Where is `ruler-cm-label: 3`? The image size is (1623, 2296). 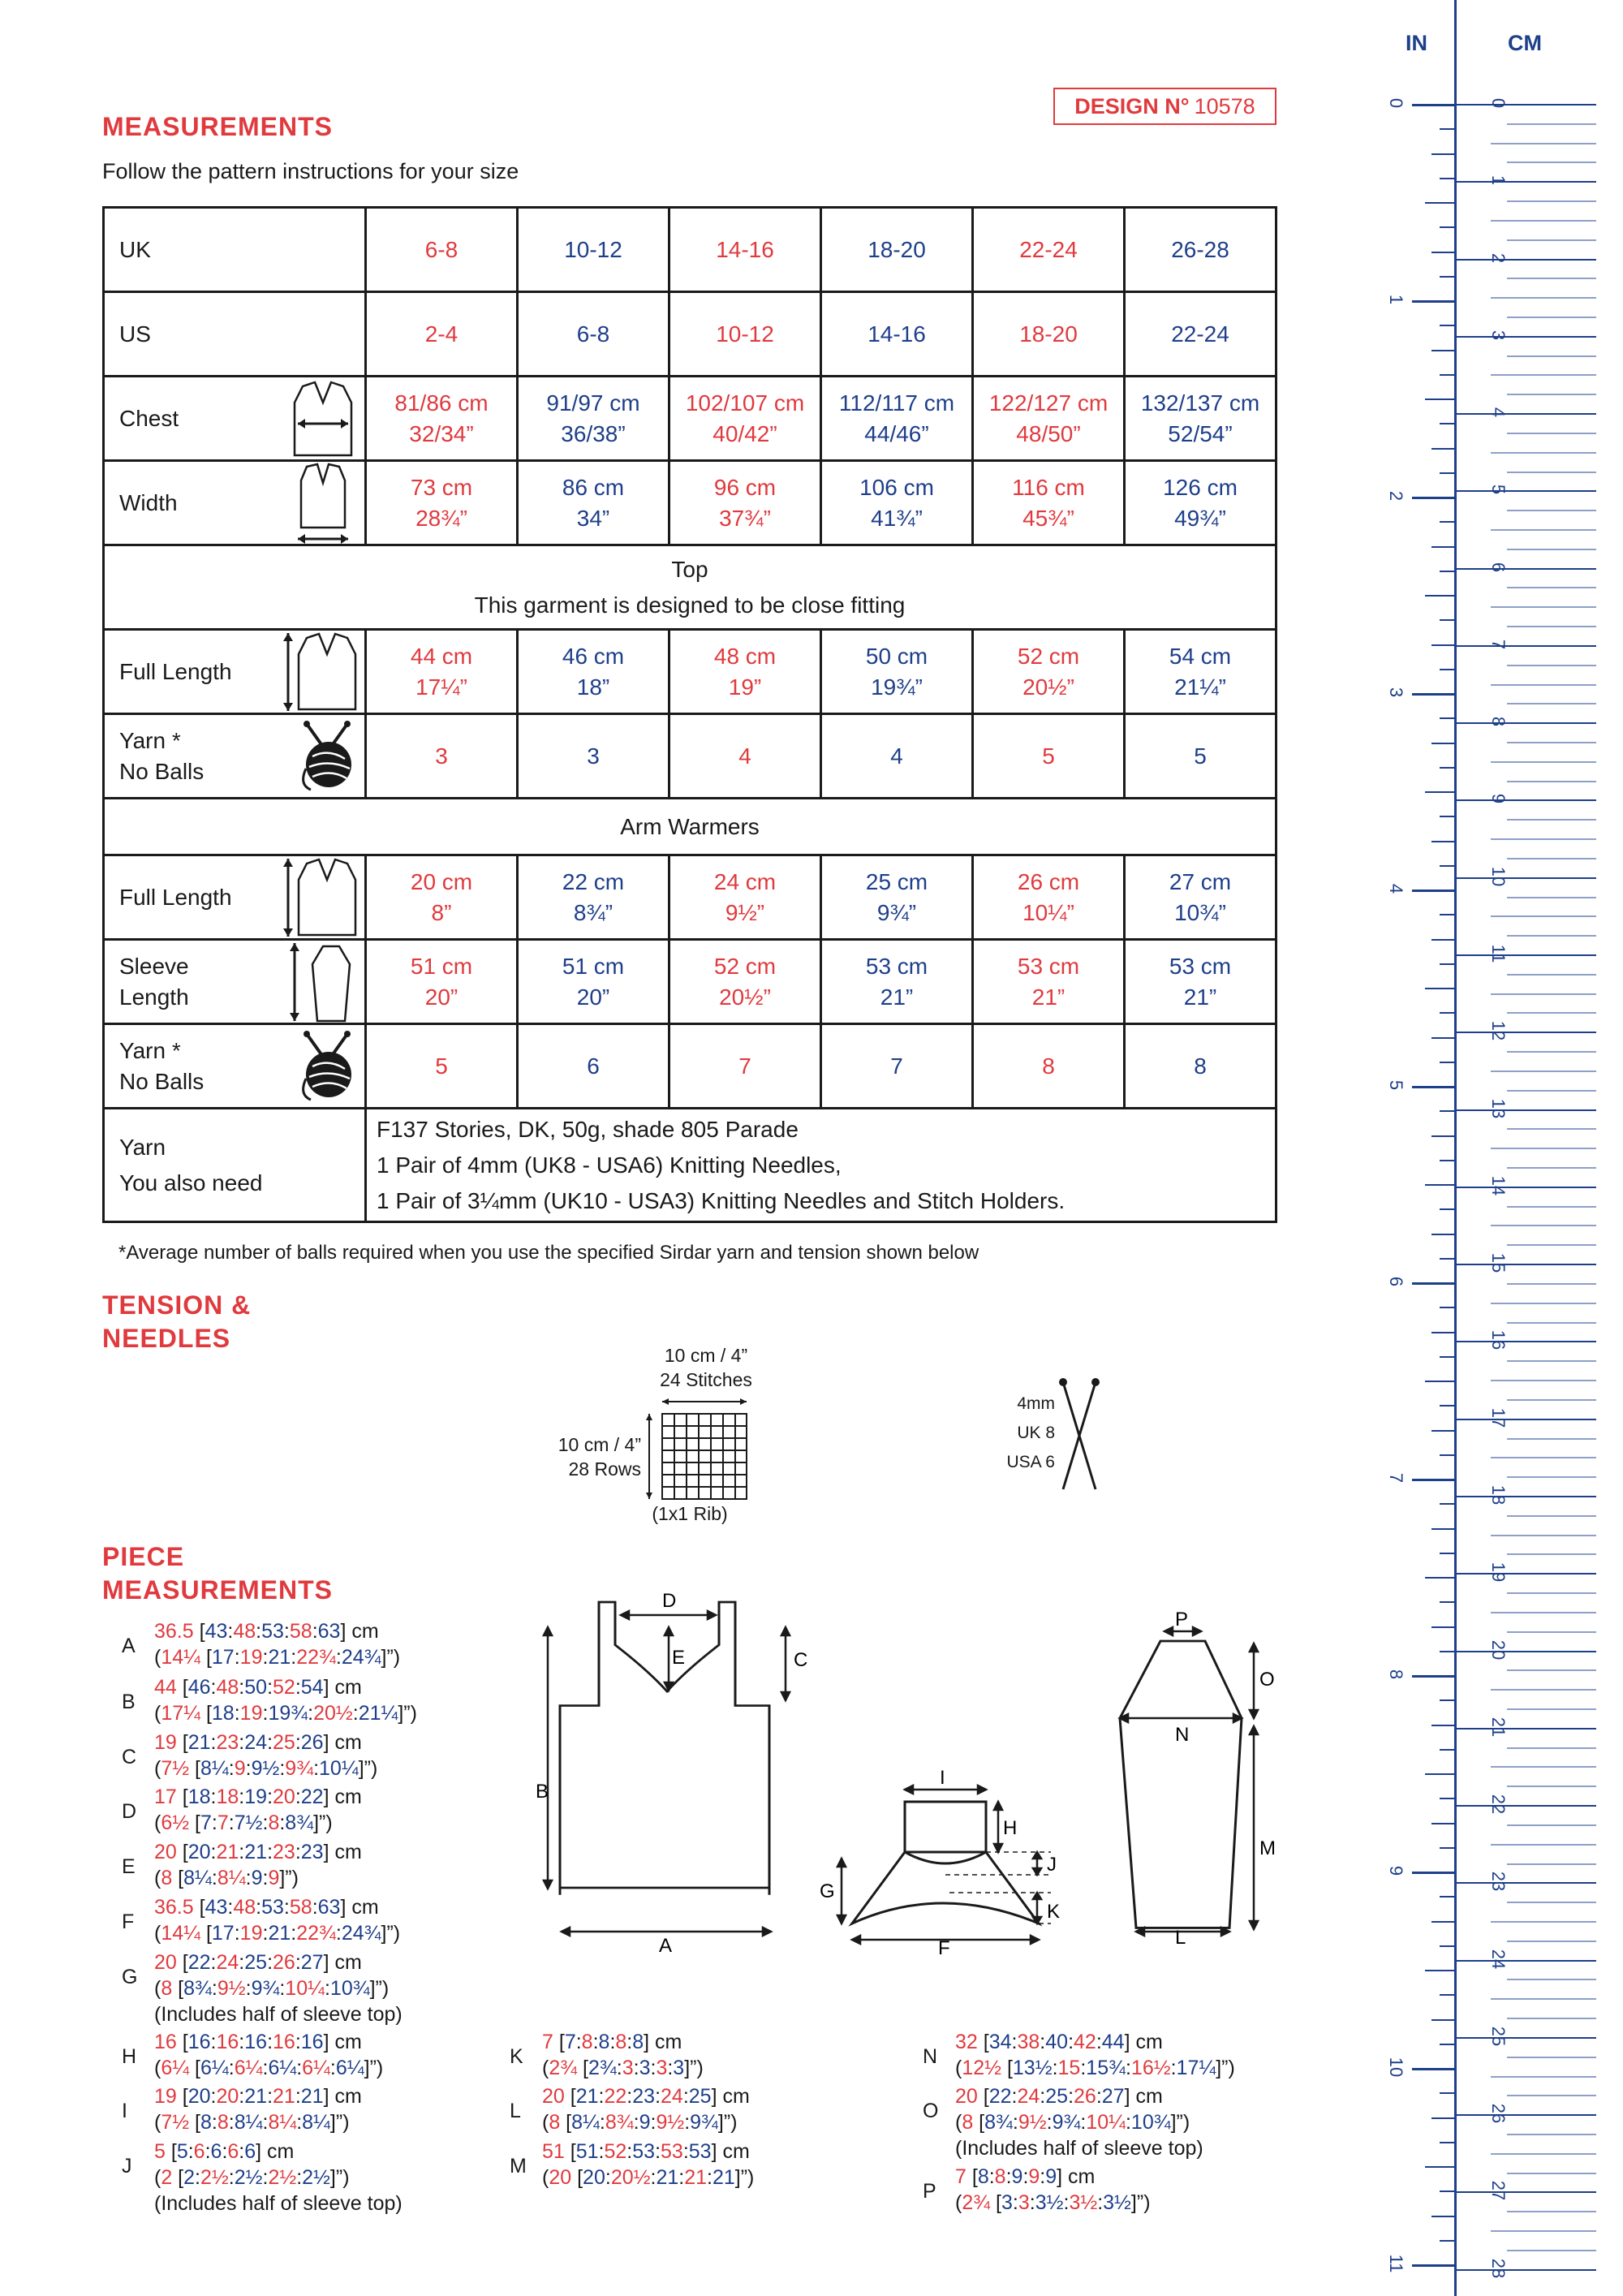
ruler-cm-label: 3 is located at coordinates (1498, 335).